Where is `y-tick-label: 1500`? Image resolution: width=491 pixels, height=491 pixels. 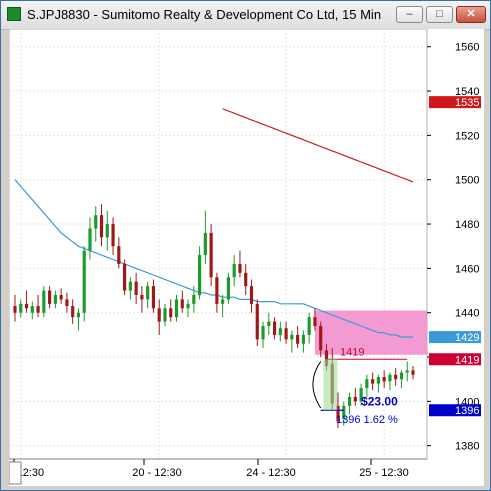 y-tick-label: 1500 is located at coordinates (467, 181).